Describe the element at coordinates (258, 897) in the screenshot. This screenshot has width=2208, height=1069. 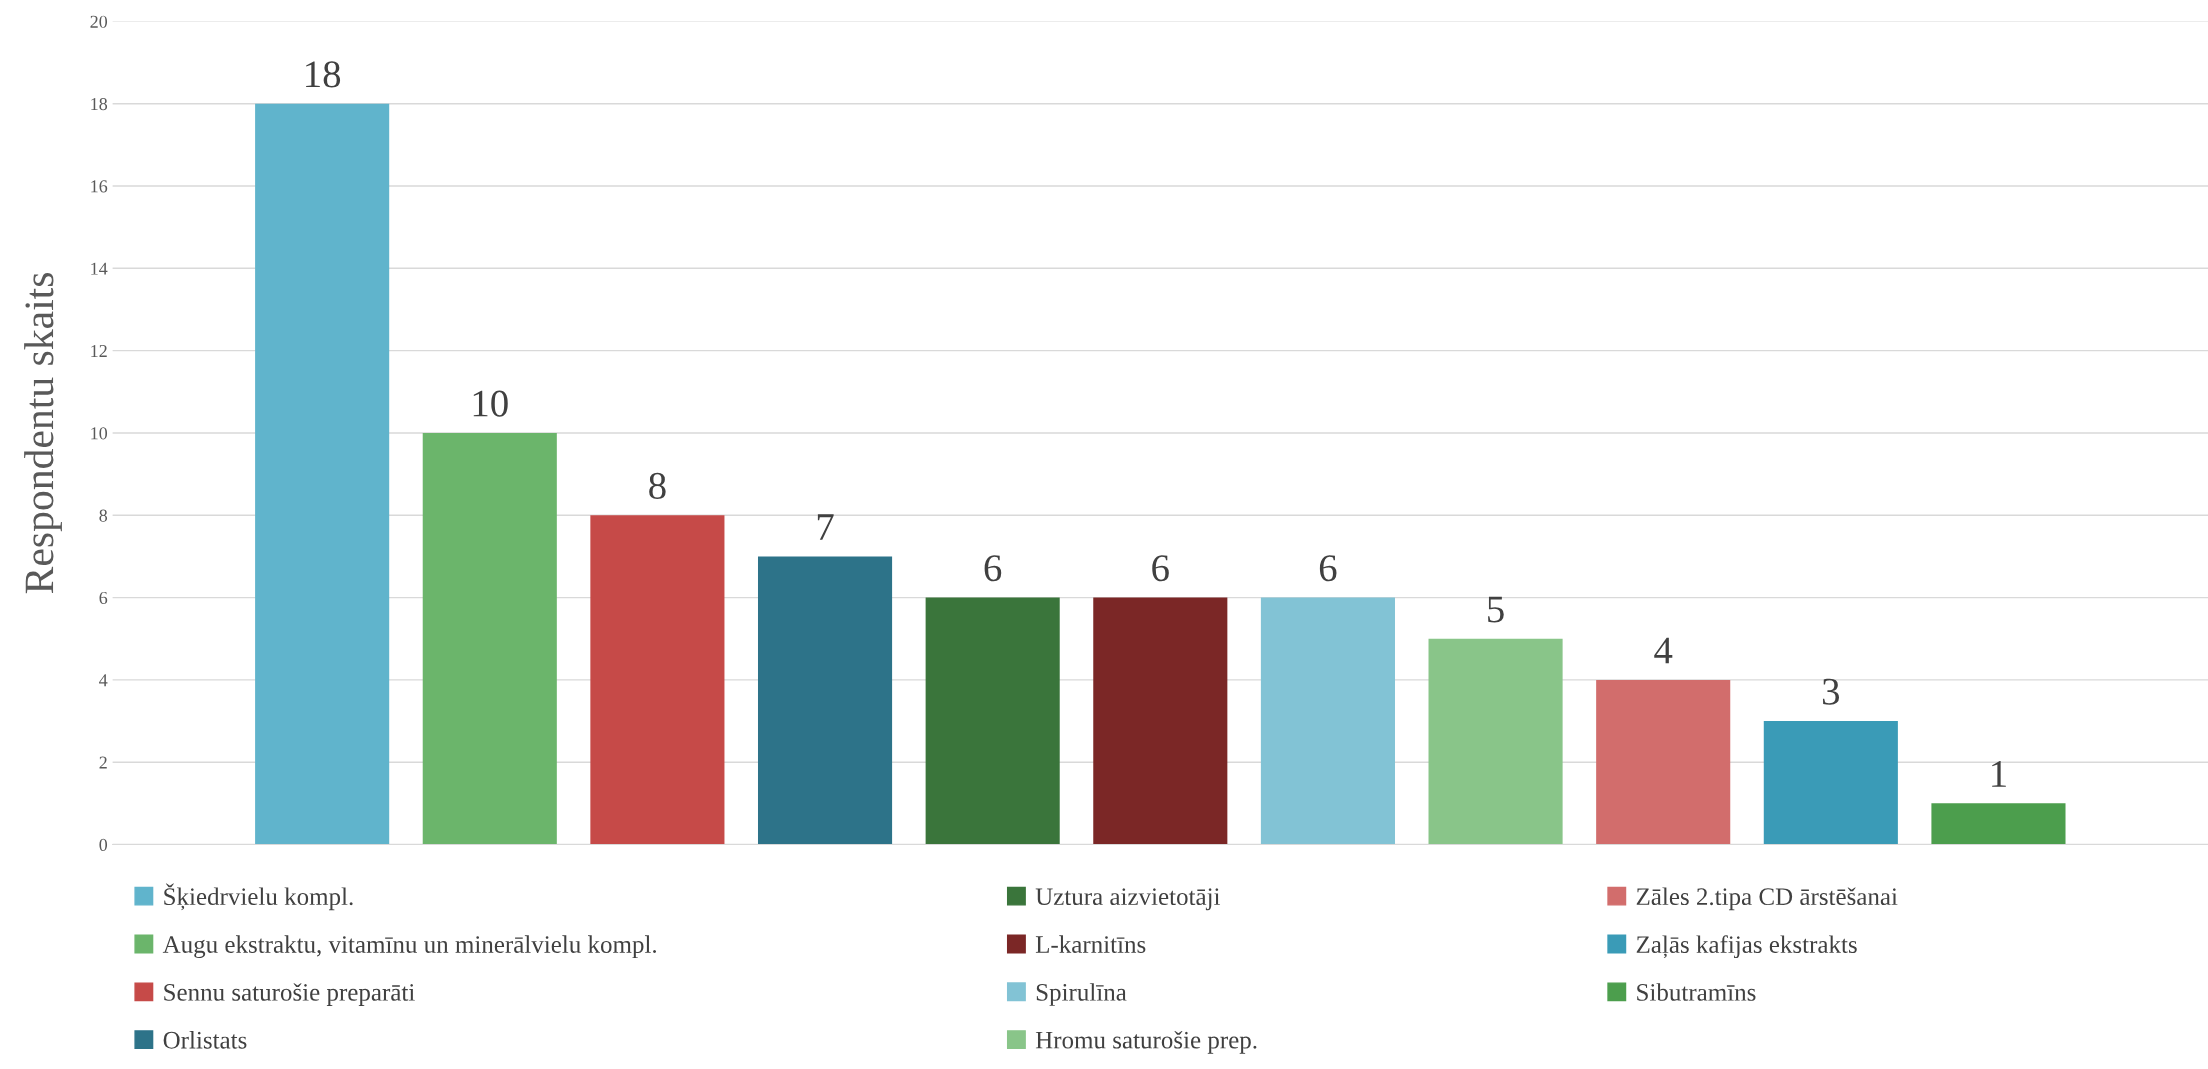
I see `legend-label: Šķiedrvielu kompl.` at that location.